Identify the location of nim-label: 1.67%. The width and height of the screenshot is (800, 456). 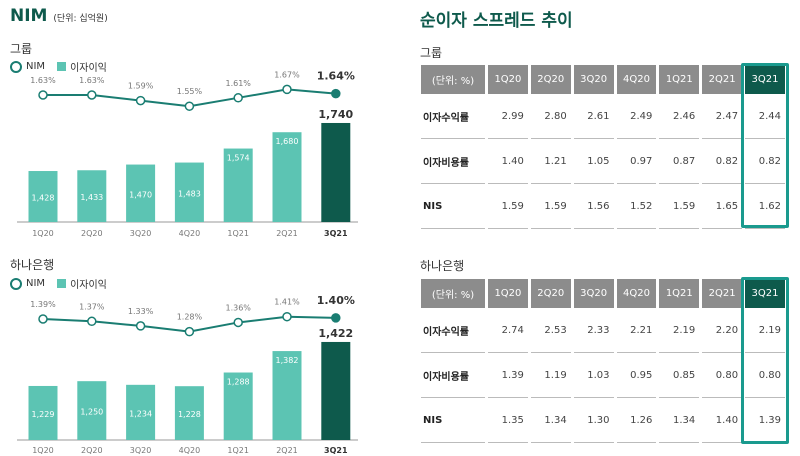
(287, 74).